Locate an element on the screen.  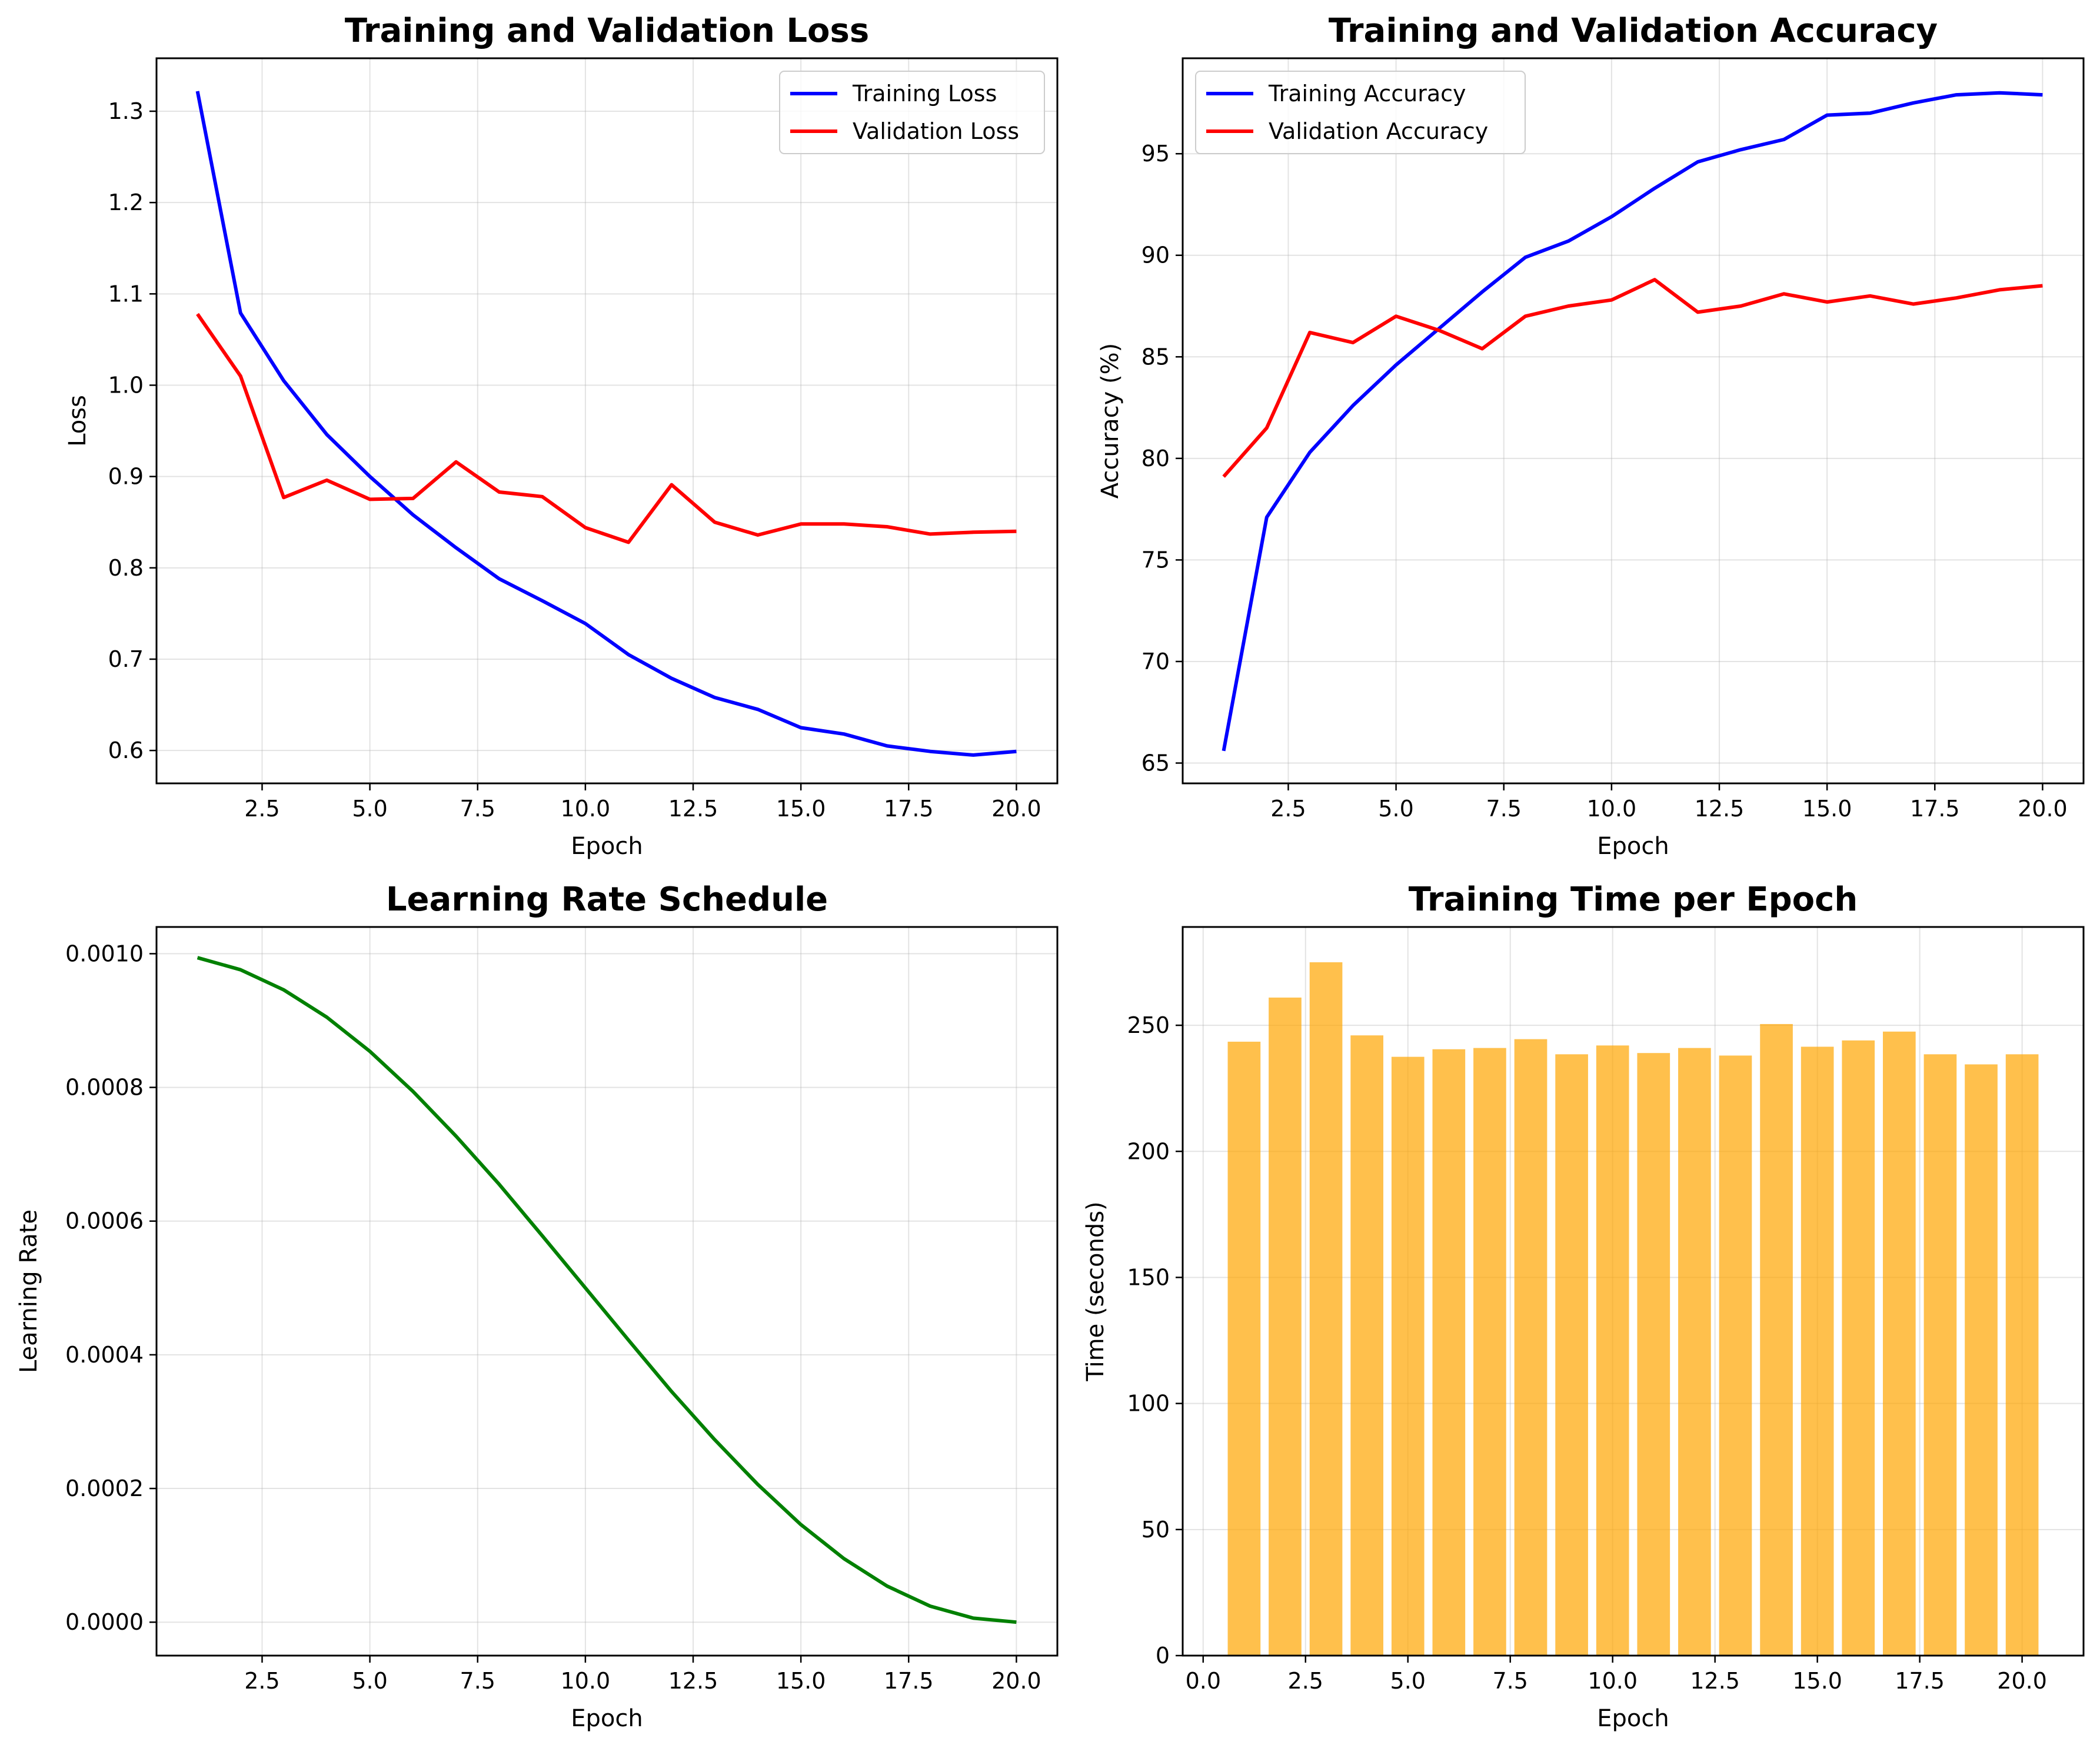
series-line-training-loss is located at coordinates (606, 424).